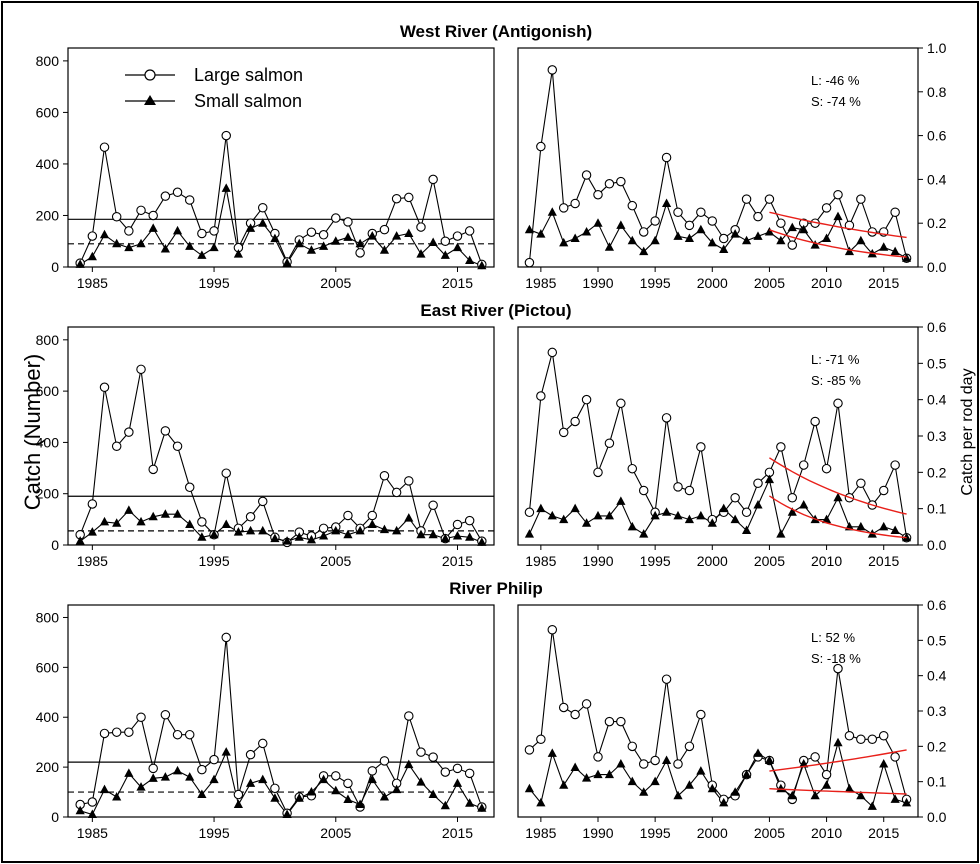 The width and height of the screenshot is (980, 864). Describe the element at coordinates (937, 472) in the screenshot. I see `y-tick-label: 0.2` at that location.